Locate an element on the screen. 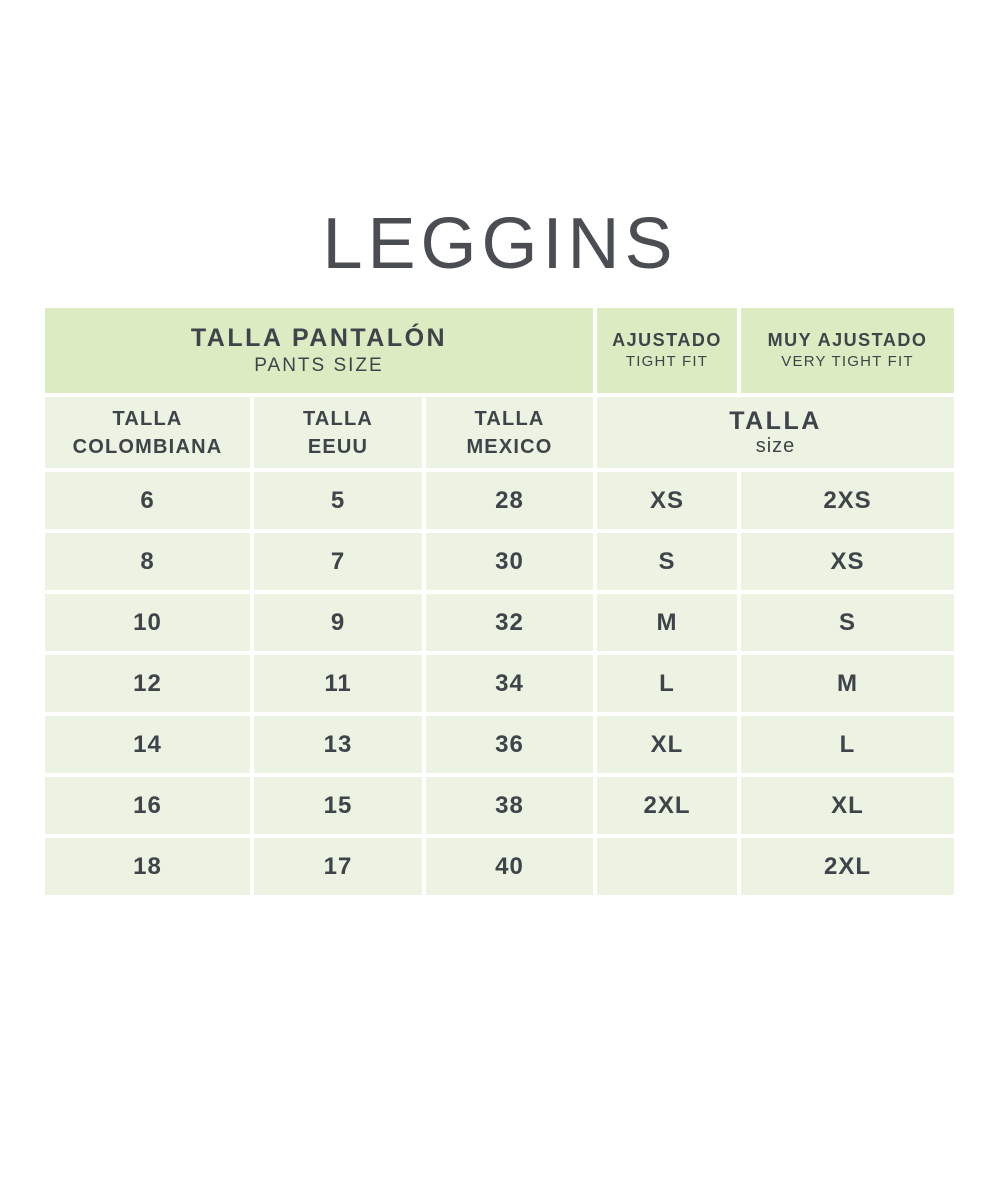 The width and height of the screenshot is (1000, 1200). header-very-tight-fit-en: VERY TIGHT FIT is located at coordinates (847, 362).